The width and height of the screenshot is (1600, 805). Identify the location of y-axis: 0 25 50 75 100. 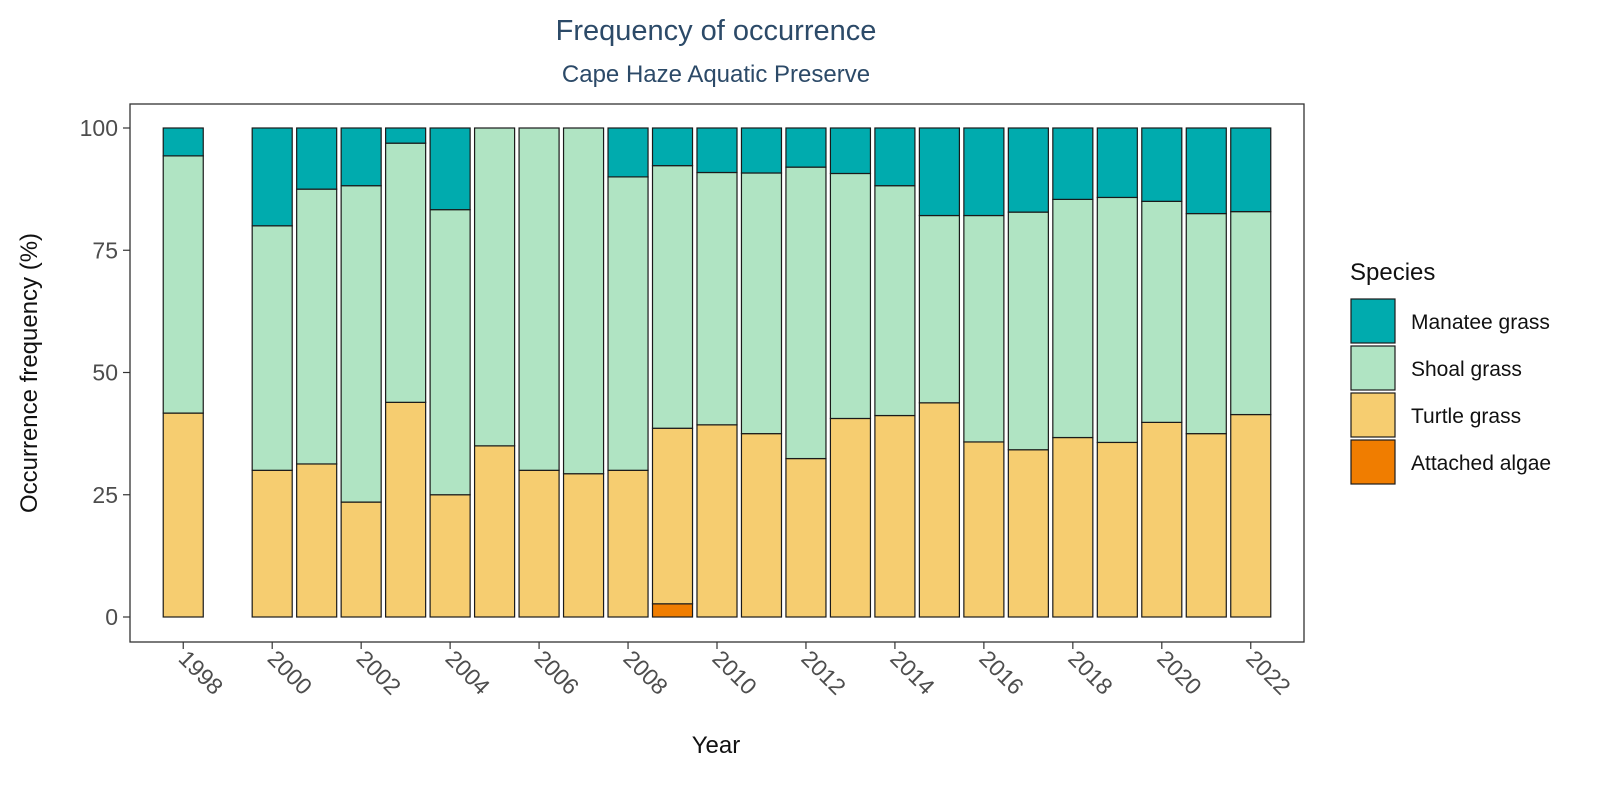
(105, 372).